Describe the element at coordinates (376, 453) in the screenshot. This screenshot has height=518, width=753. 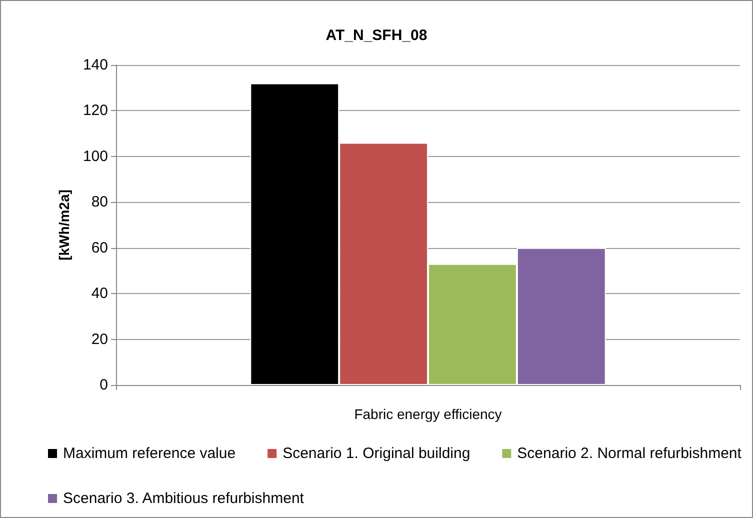
I see `legend-label: Scenario 1. Original building` at that location.